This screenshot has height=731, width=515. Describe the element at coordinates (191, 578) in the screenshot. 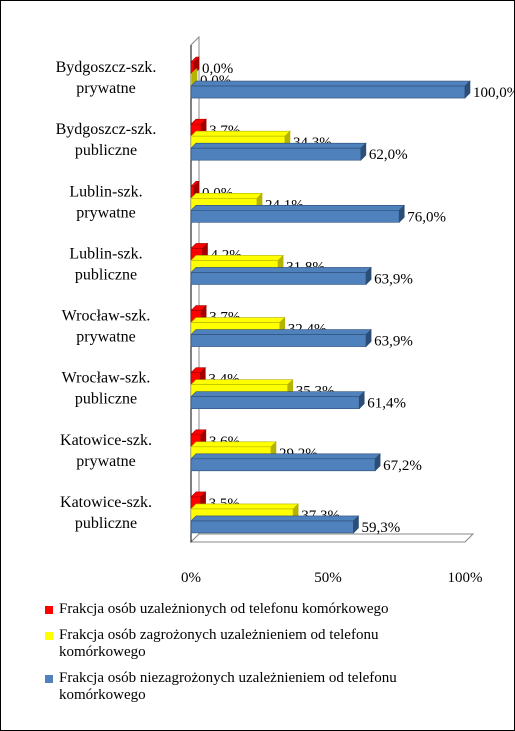

I see `x-tick-label: 0%` at that location.